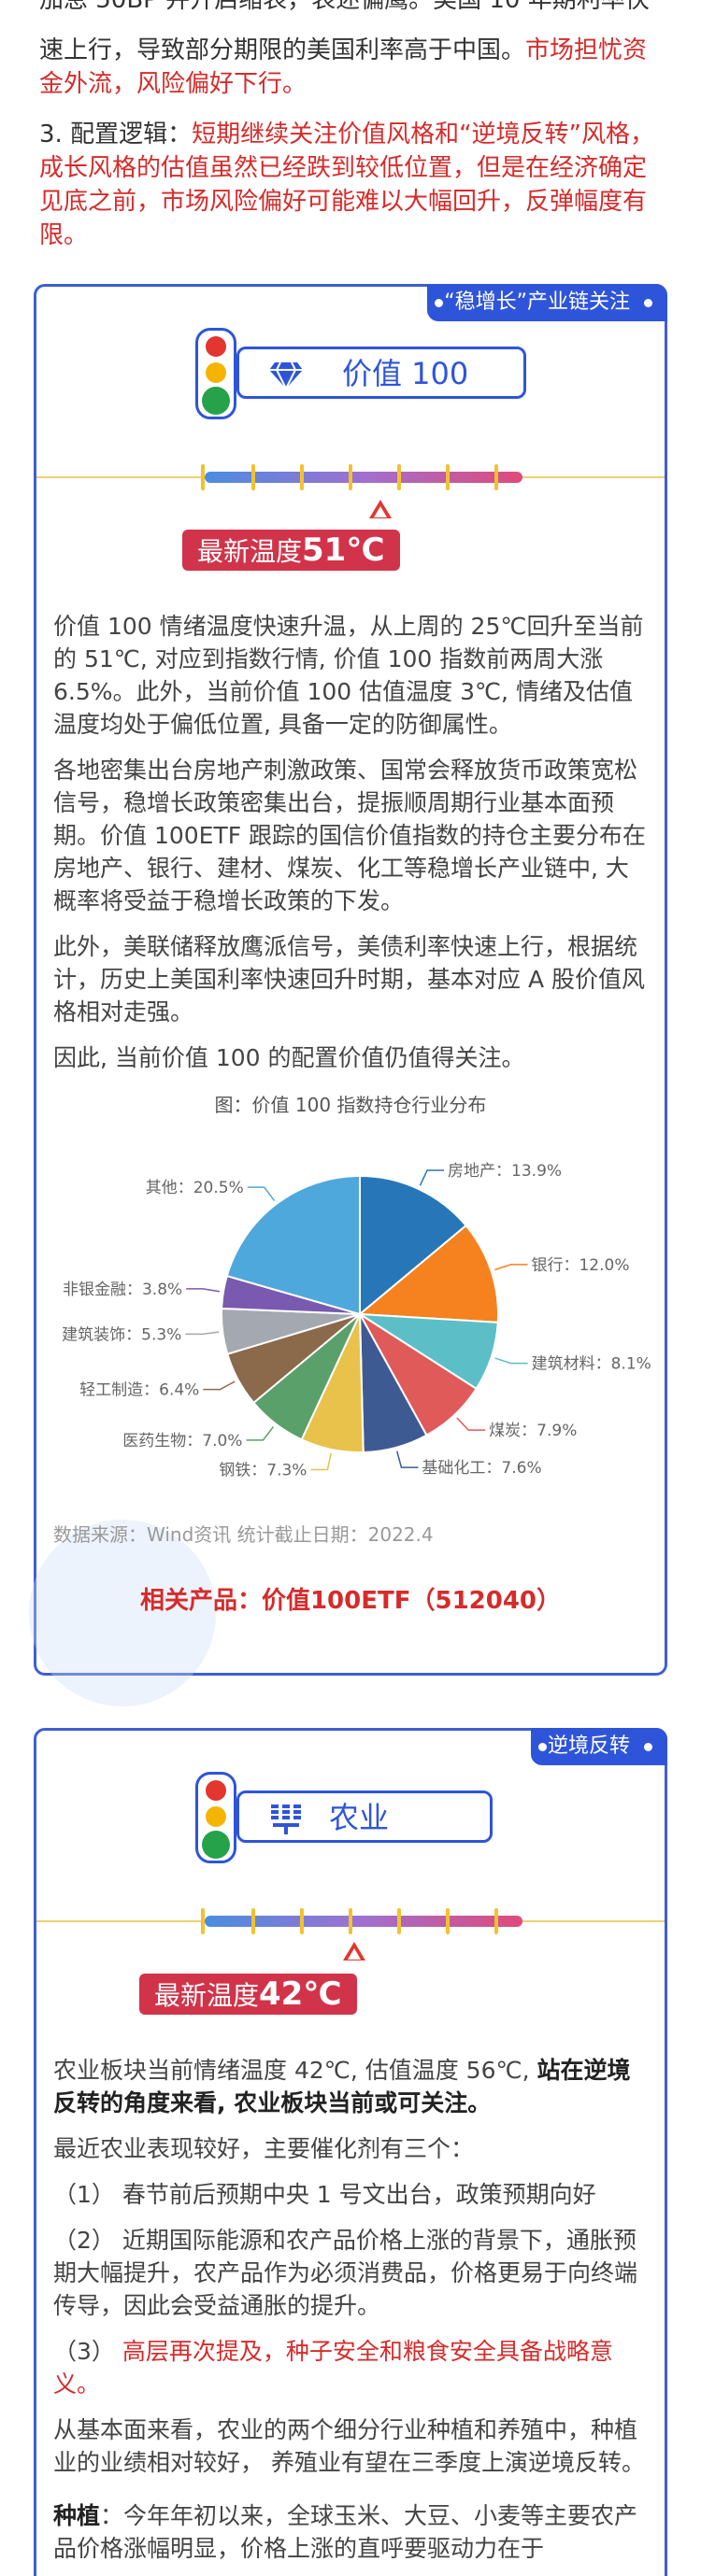  What do you see at coordinates (291, 550) in the screenshot?
I see `latest-temperature-badge: 最新温度51℃` at bounding box center [291, 550].